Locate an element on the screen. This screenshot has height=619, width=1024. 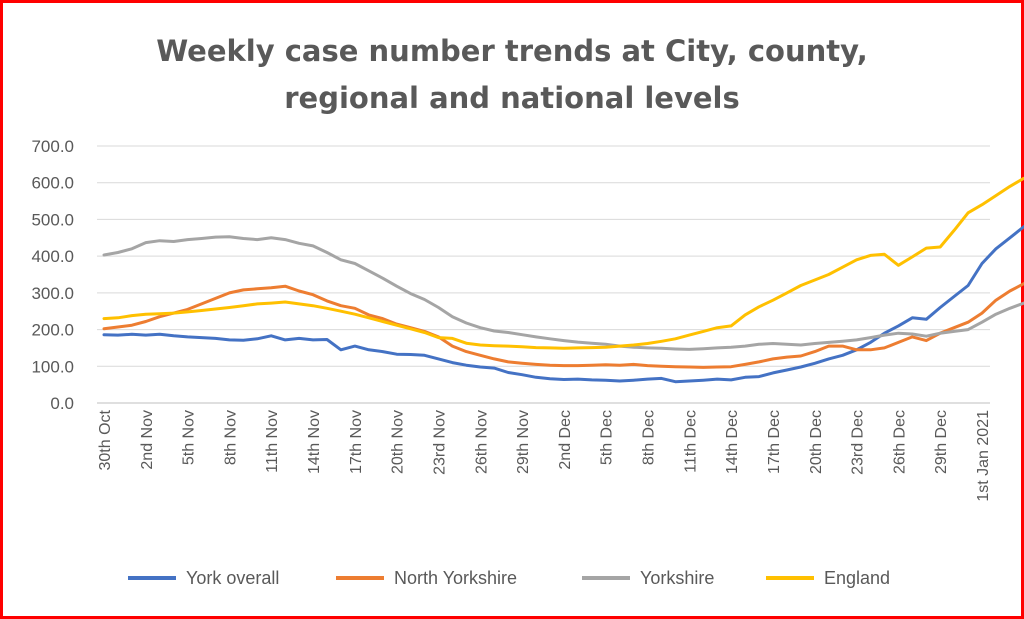
legend-item: Yorkshire is located at coordinates (648, 578).